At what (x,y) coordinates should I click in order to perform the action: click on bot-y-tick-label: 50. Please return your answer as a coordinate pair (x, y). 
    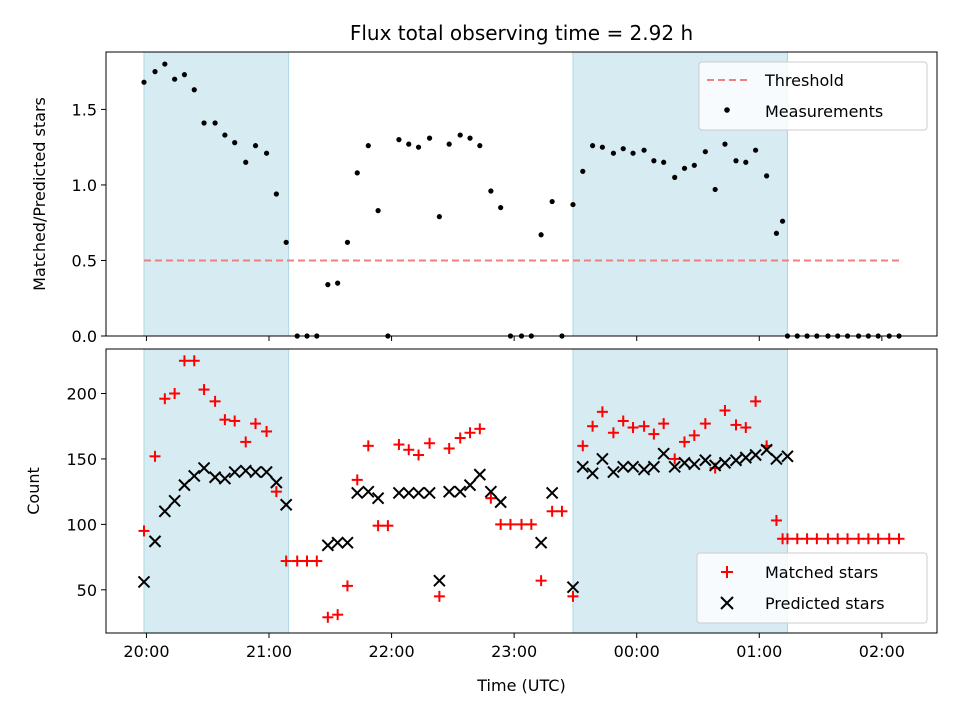
    Looking at the image, I should click on (87, 590).